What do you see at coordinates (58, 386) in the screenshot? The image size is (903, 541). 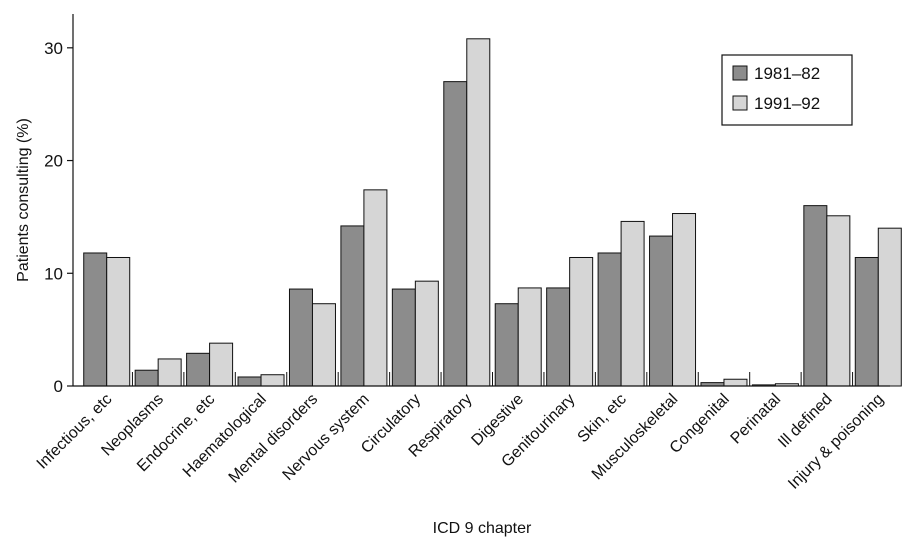 I see `y-tick-label: 0` at bounding box center [58, 386].